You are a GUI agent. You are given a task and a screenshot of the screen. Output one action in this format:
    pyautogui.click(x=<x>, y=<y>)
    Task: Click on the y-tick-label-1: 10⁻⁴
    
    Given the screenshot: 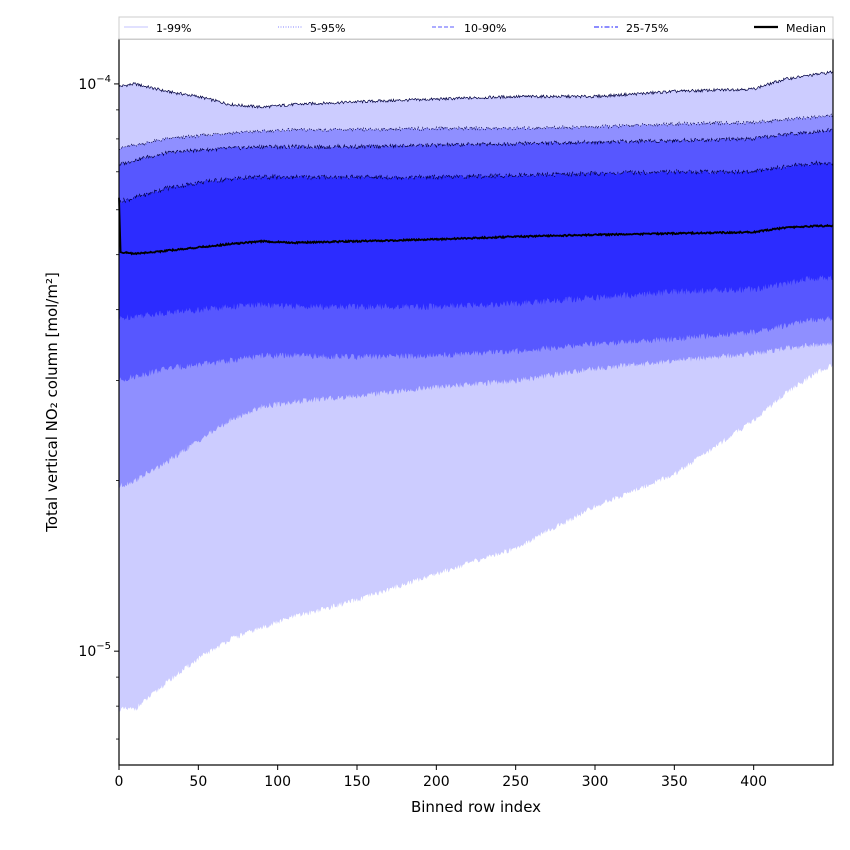 What is the action you would take?
    pyautogui.click(x=94, y=83)
    